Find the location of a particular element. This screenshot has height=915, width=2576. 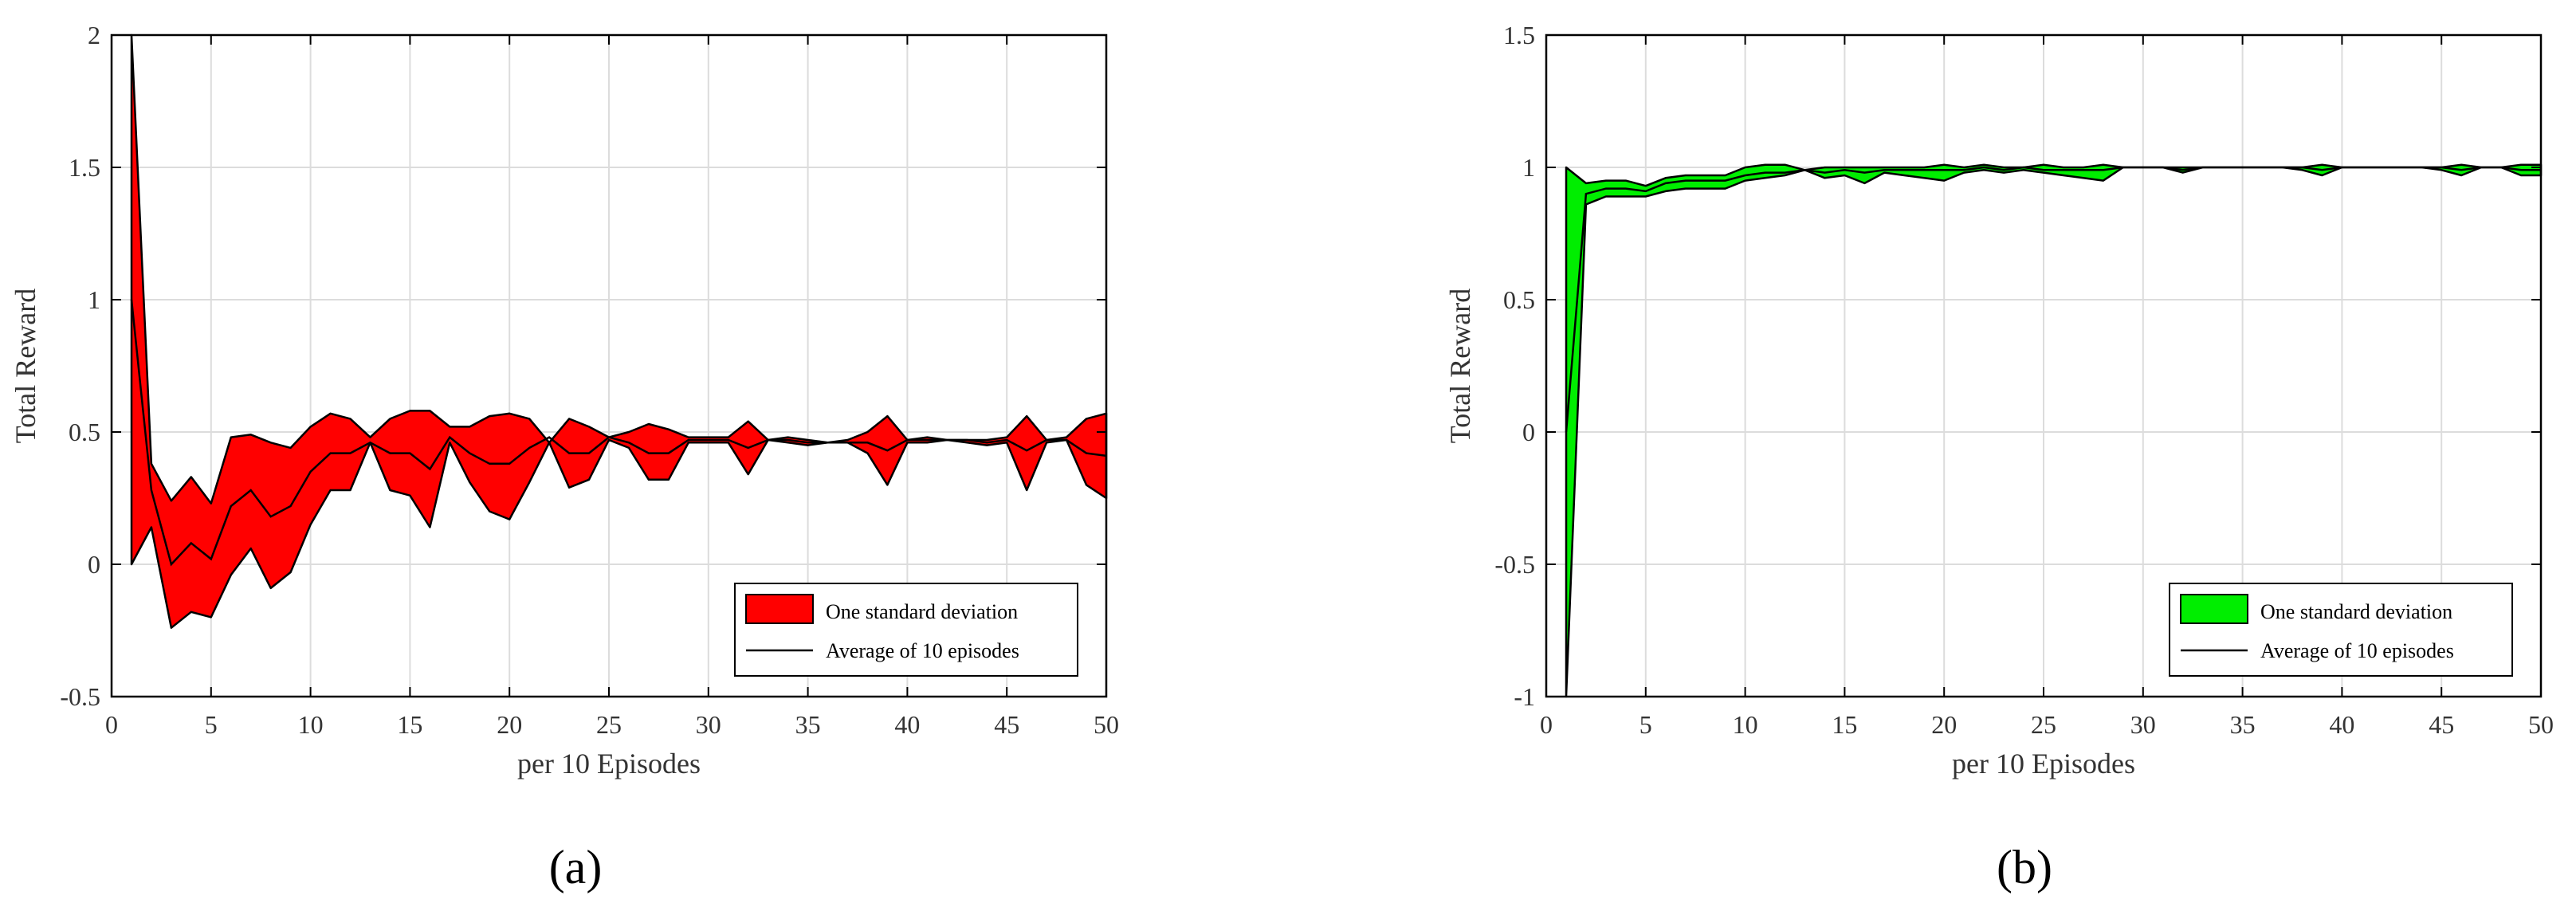

y-tick-label: -1 is located at coordinates (1524, 696).